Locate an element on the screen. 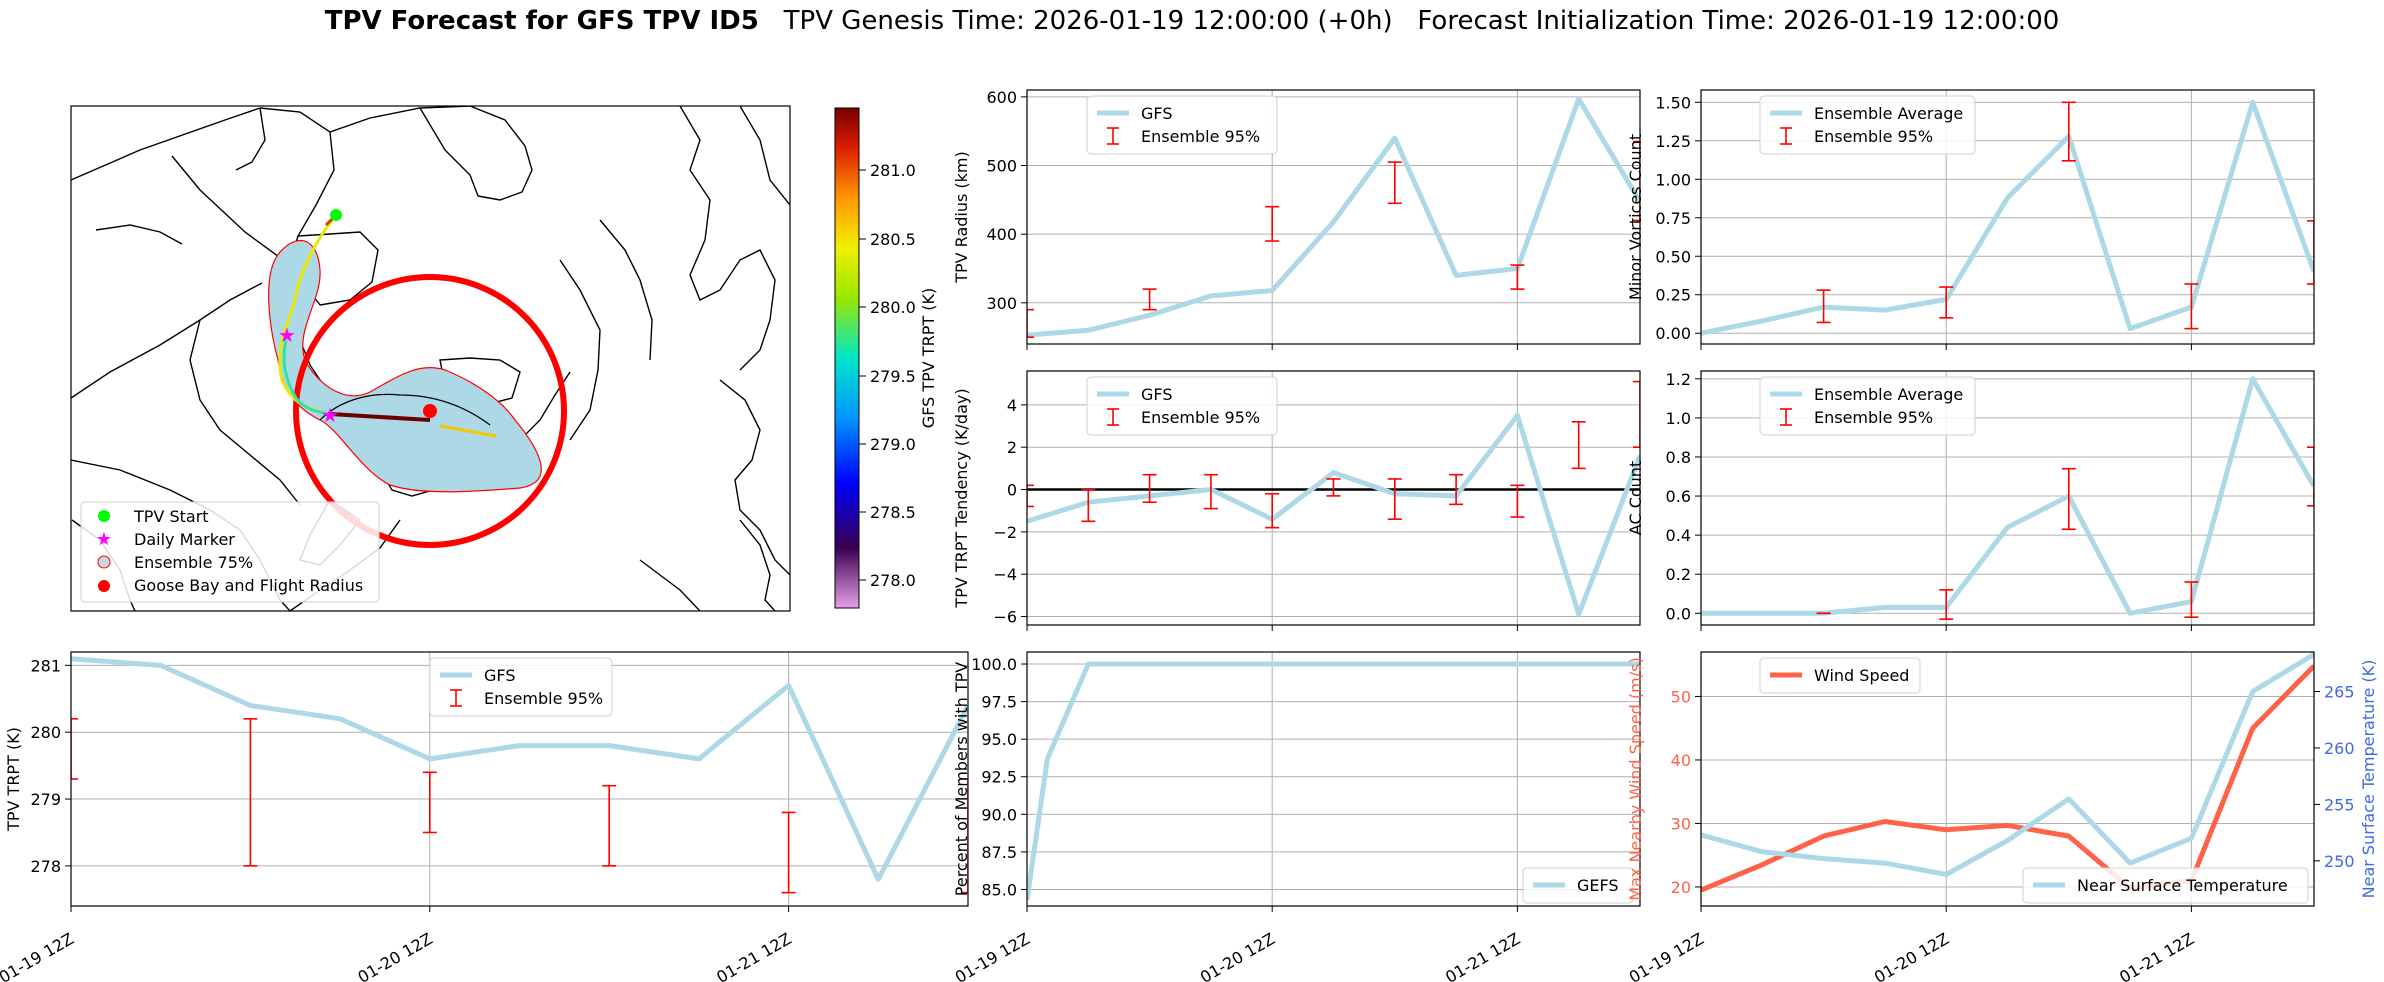  colorbar-tick-label: 279.5 is located at coordinates (893, 376).